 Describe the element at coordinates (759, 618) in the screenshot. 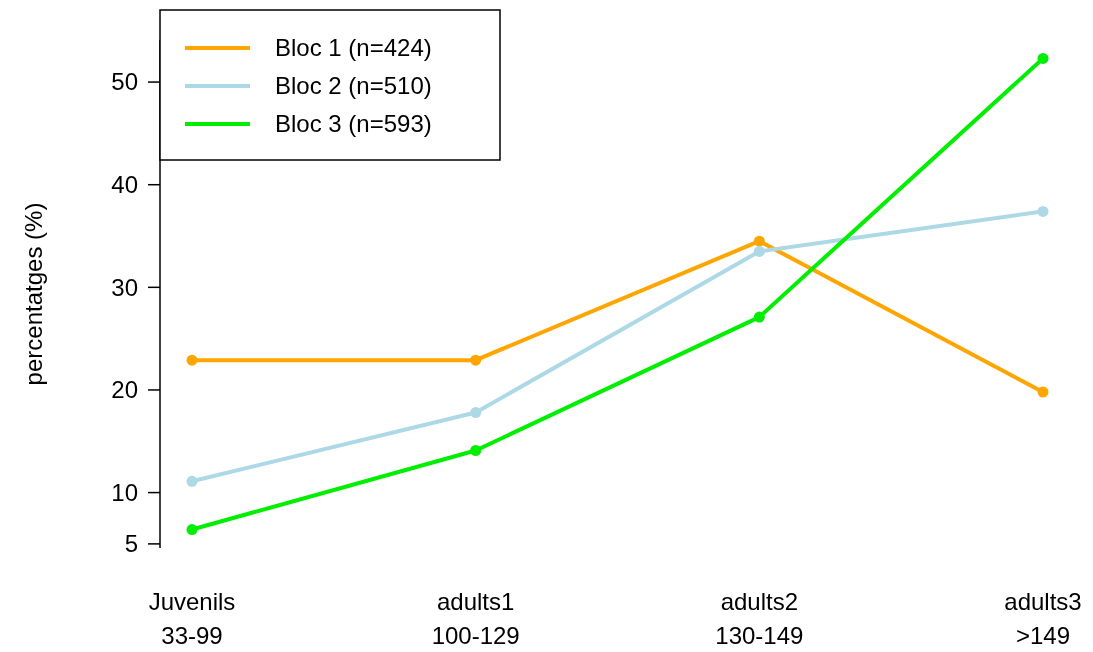

I see `x-tick-label: adults2 130-149` at that location.